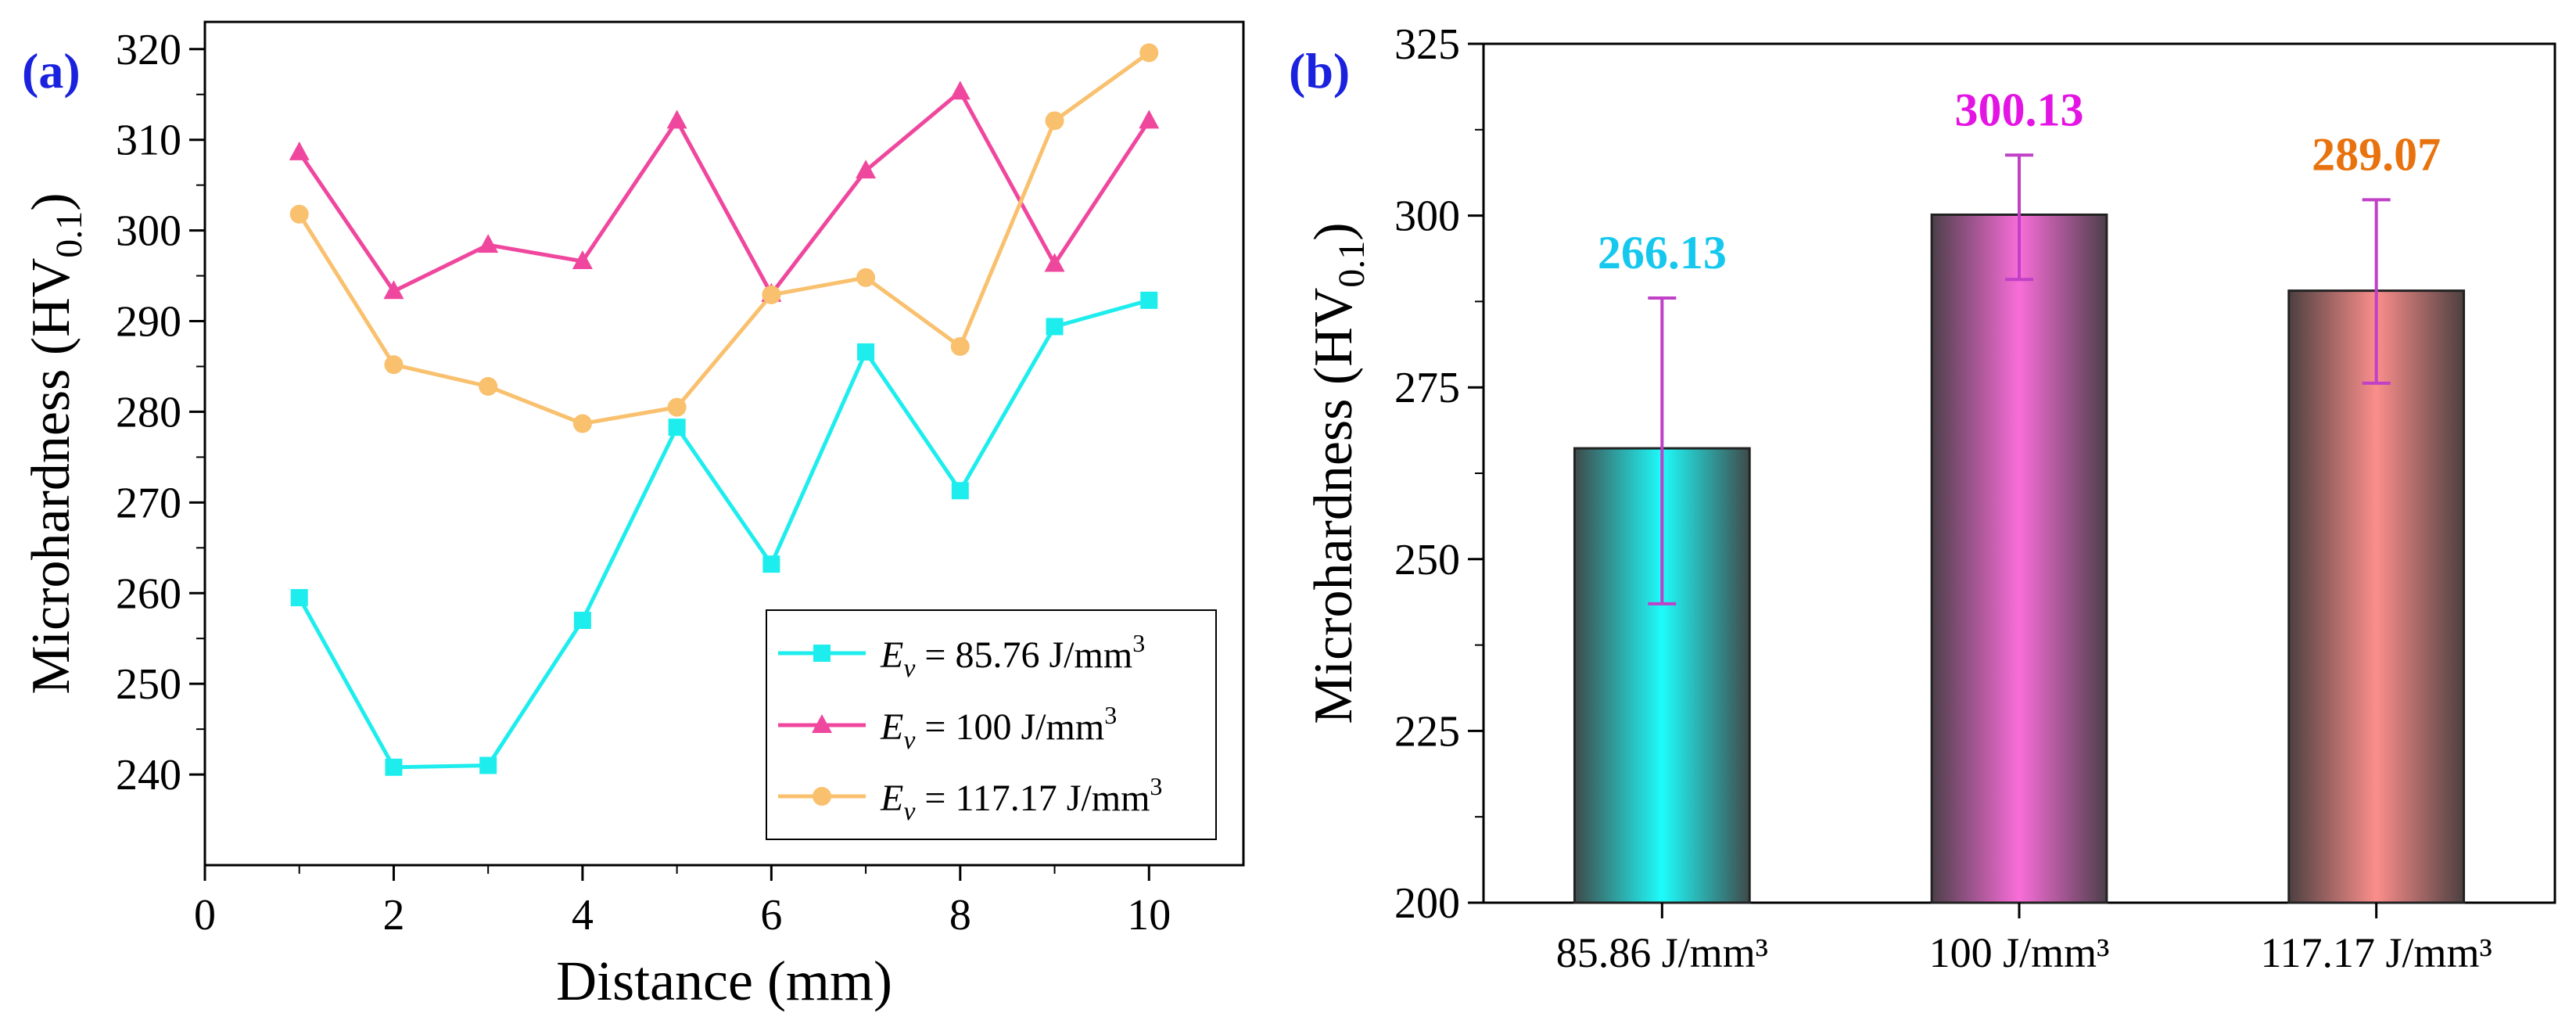  I want to click on panel-a-legend-text-1: Ev = 100 J/mm3, so click(998, 728).